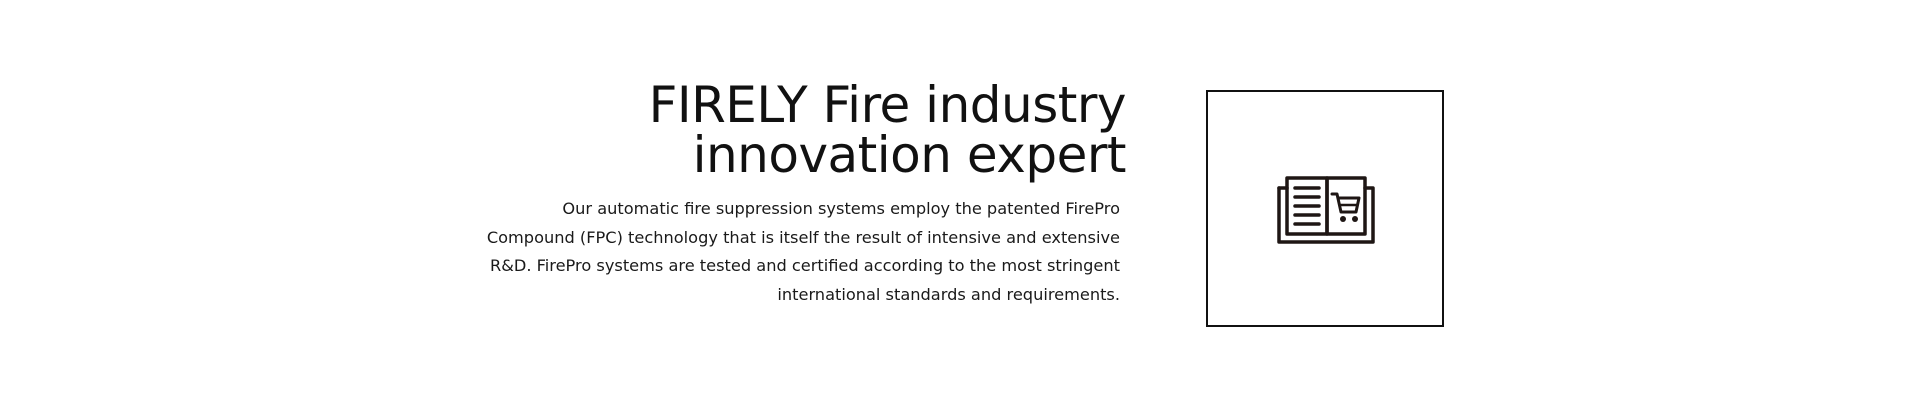 The height and width of the screenshot is (419, 1920). I want to click on hero-title: FIRELY Fire industry innovation expert, so click(806, 130).